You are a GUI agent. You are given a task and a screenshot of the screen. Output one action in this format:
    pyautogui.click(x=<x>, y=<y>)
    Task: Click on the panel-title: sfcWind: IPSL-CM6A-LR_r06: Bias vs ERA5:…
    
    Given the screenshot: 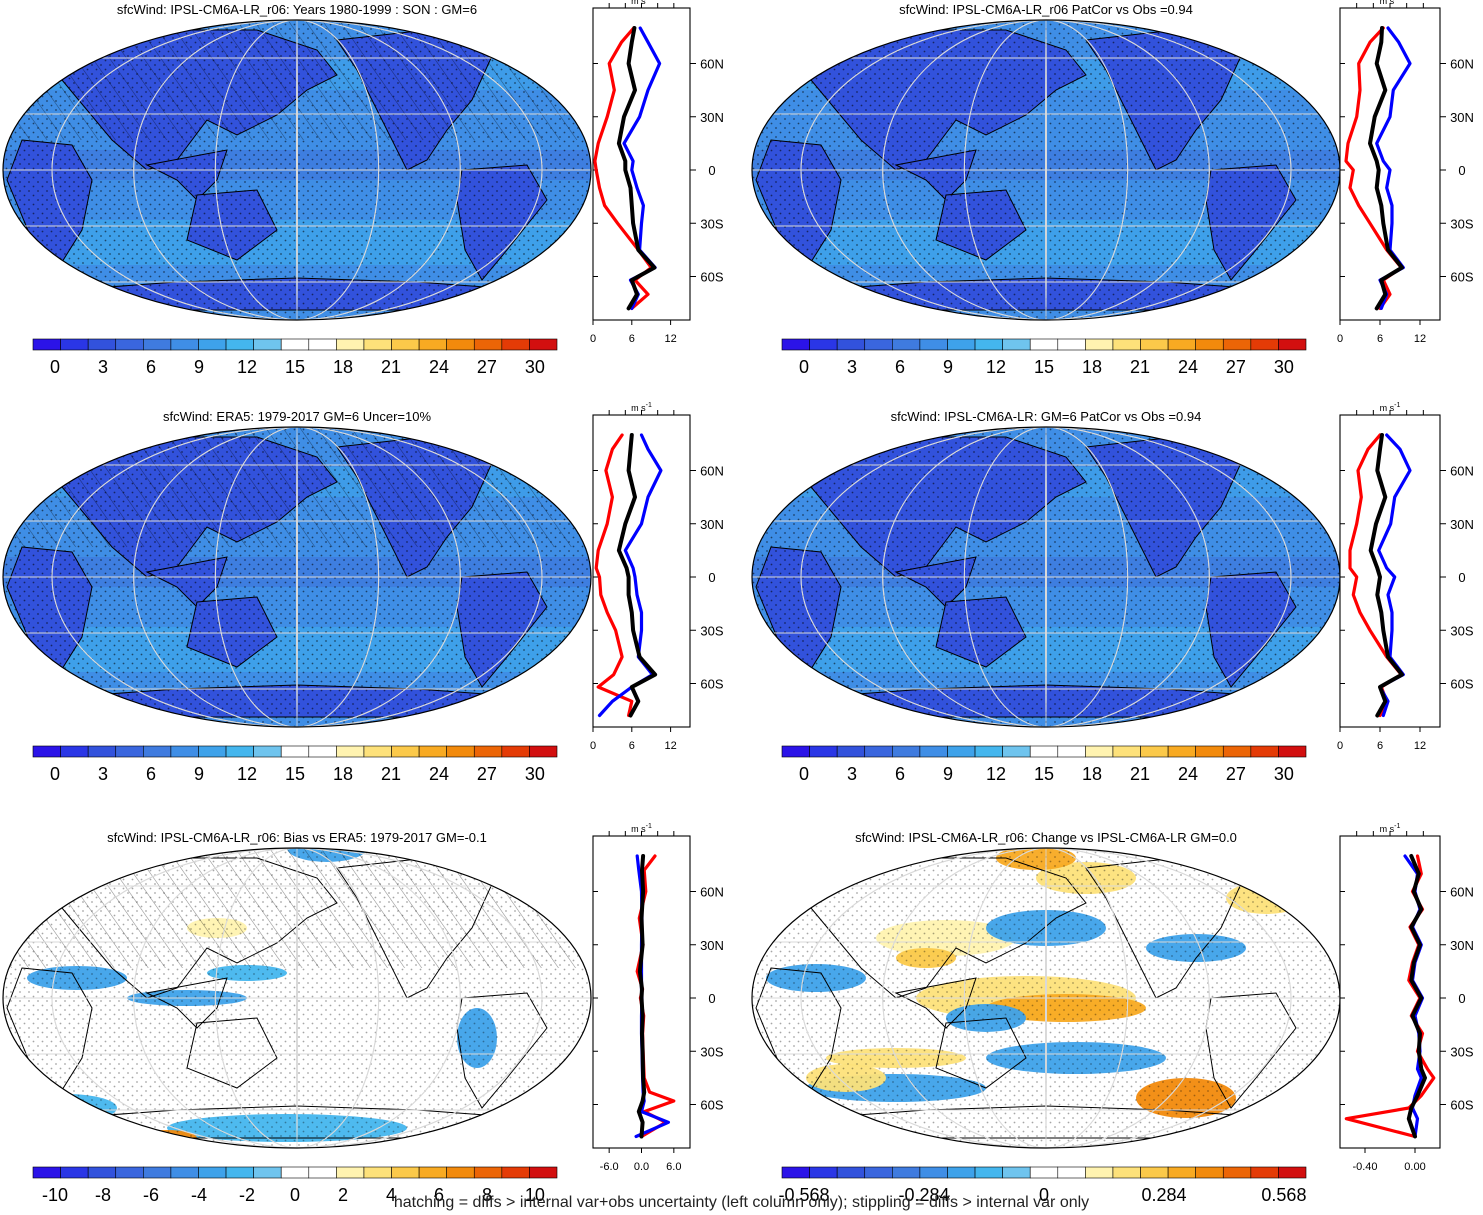 What is the action you would take?
    pyautogui.click(x=297, y=837)
    